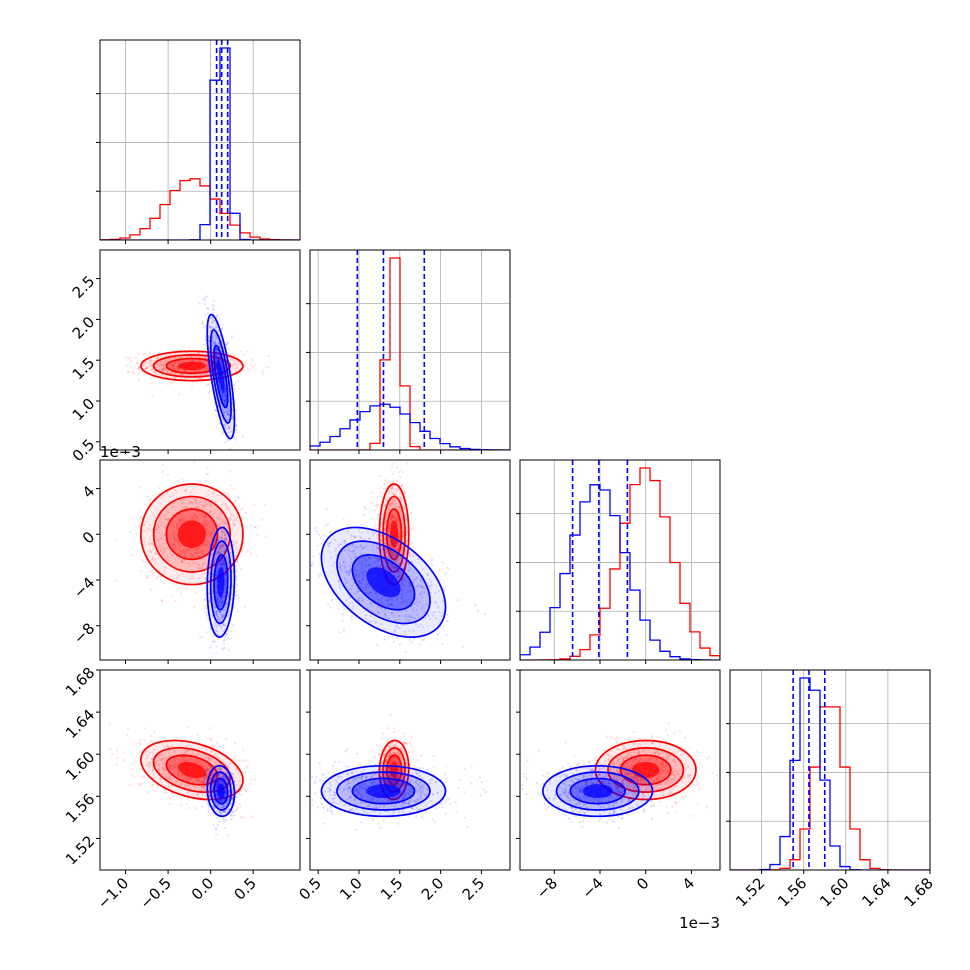  I want to click on panel-p2-p1, so click(198, 351).